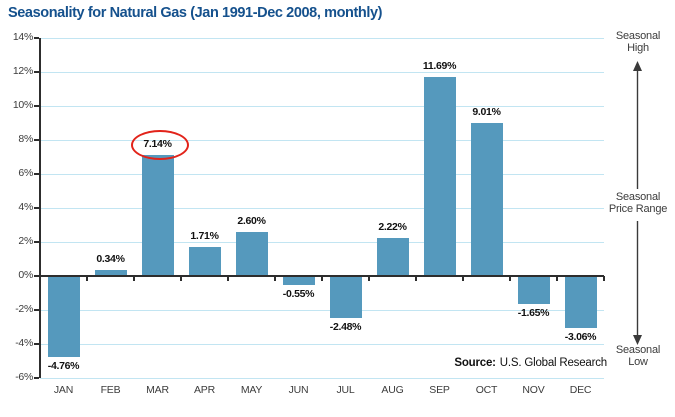  What do you see at coordinates (24, 377) in the screenshot?
I see `y-axis-label: -6%` at bounding box center [24, 377].